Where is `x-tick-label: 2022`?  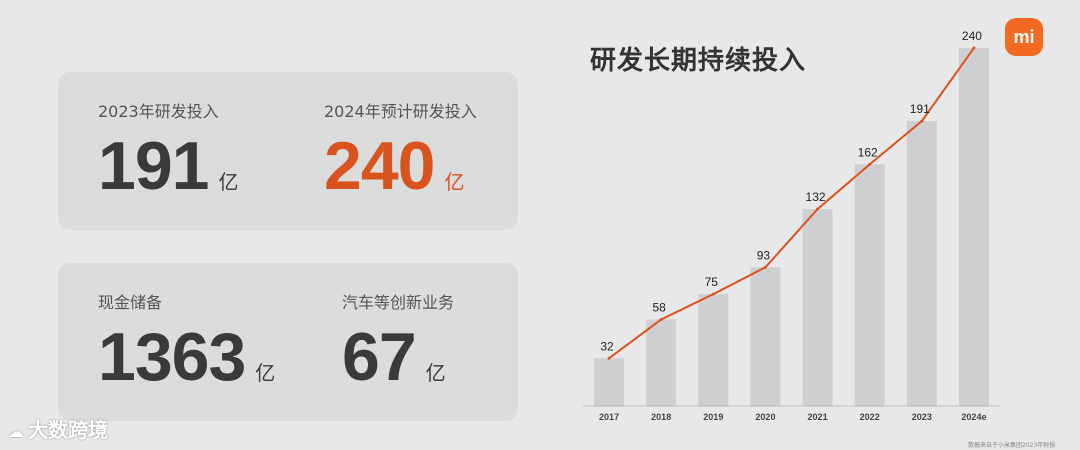
x-tick-label: 2022 is located at coordinates (870, 417).